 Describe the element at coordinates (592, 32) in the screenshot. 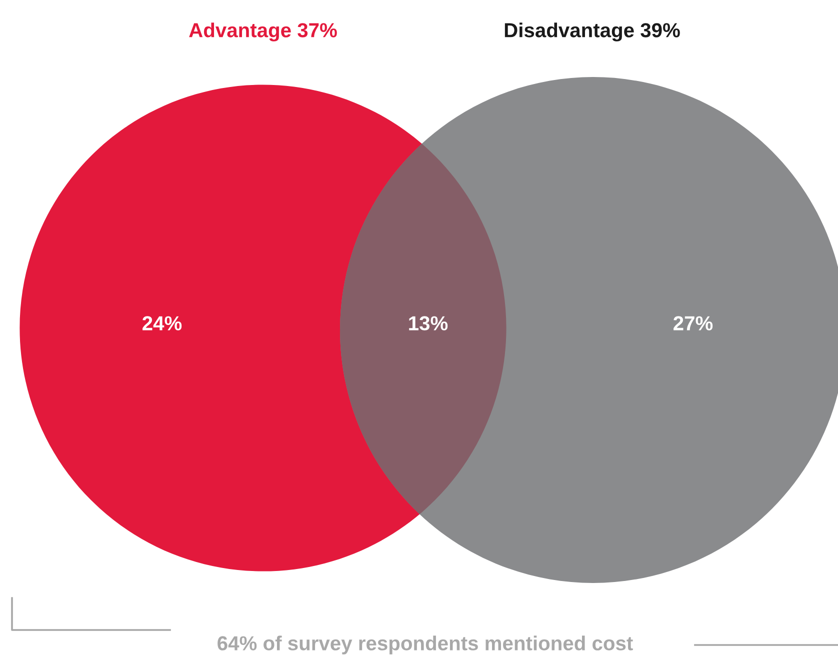

I see `text: Disadvantage 39%` at that location.